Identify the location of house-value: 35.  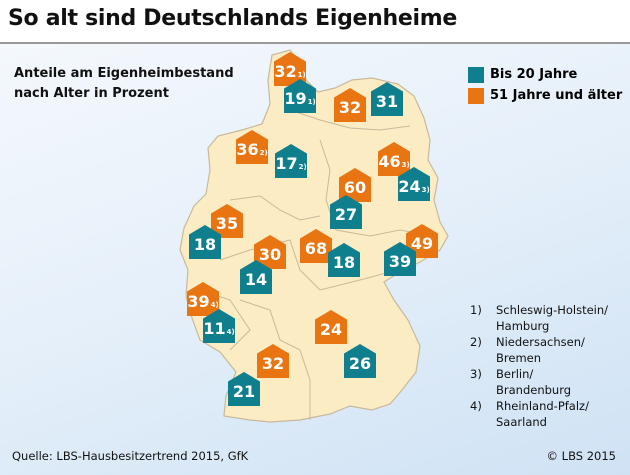
(227, 223).